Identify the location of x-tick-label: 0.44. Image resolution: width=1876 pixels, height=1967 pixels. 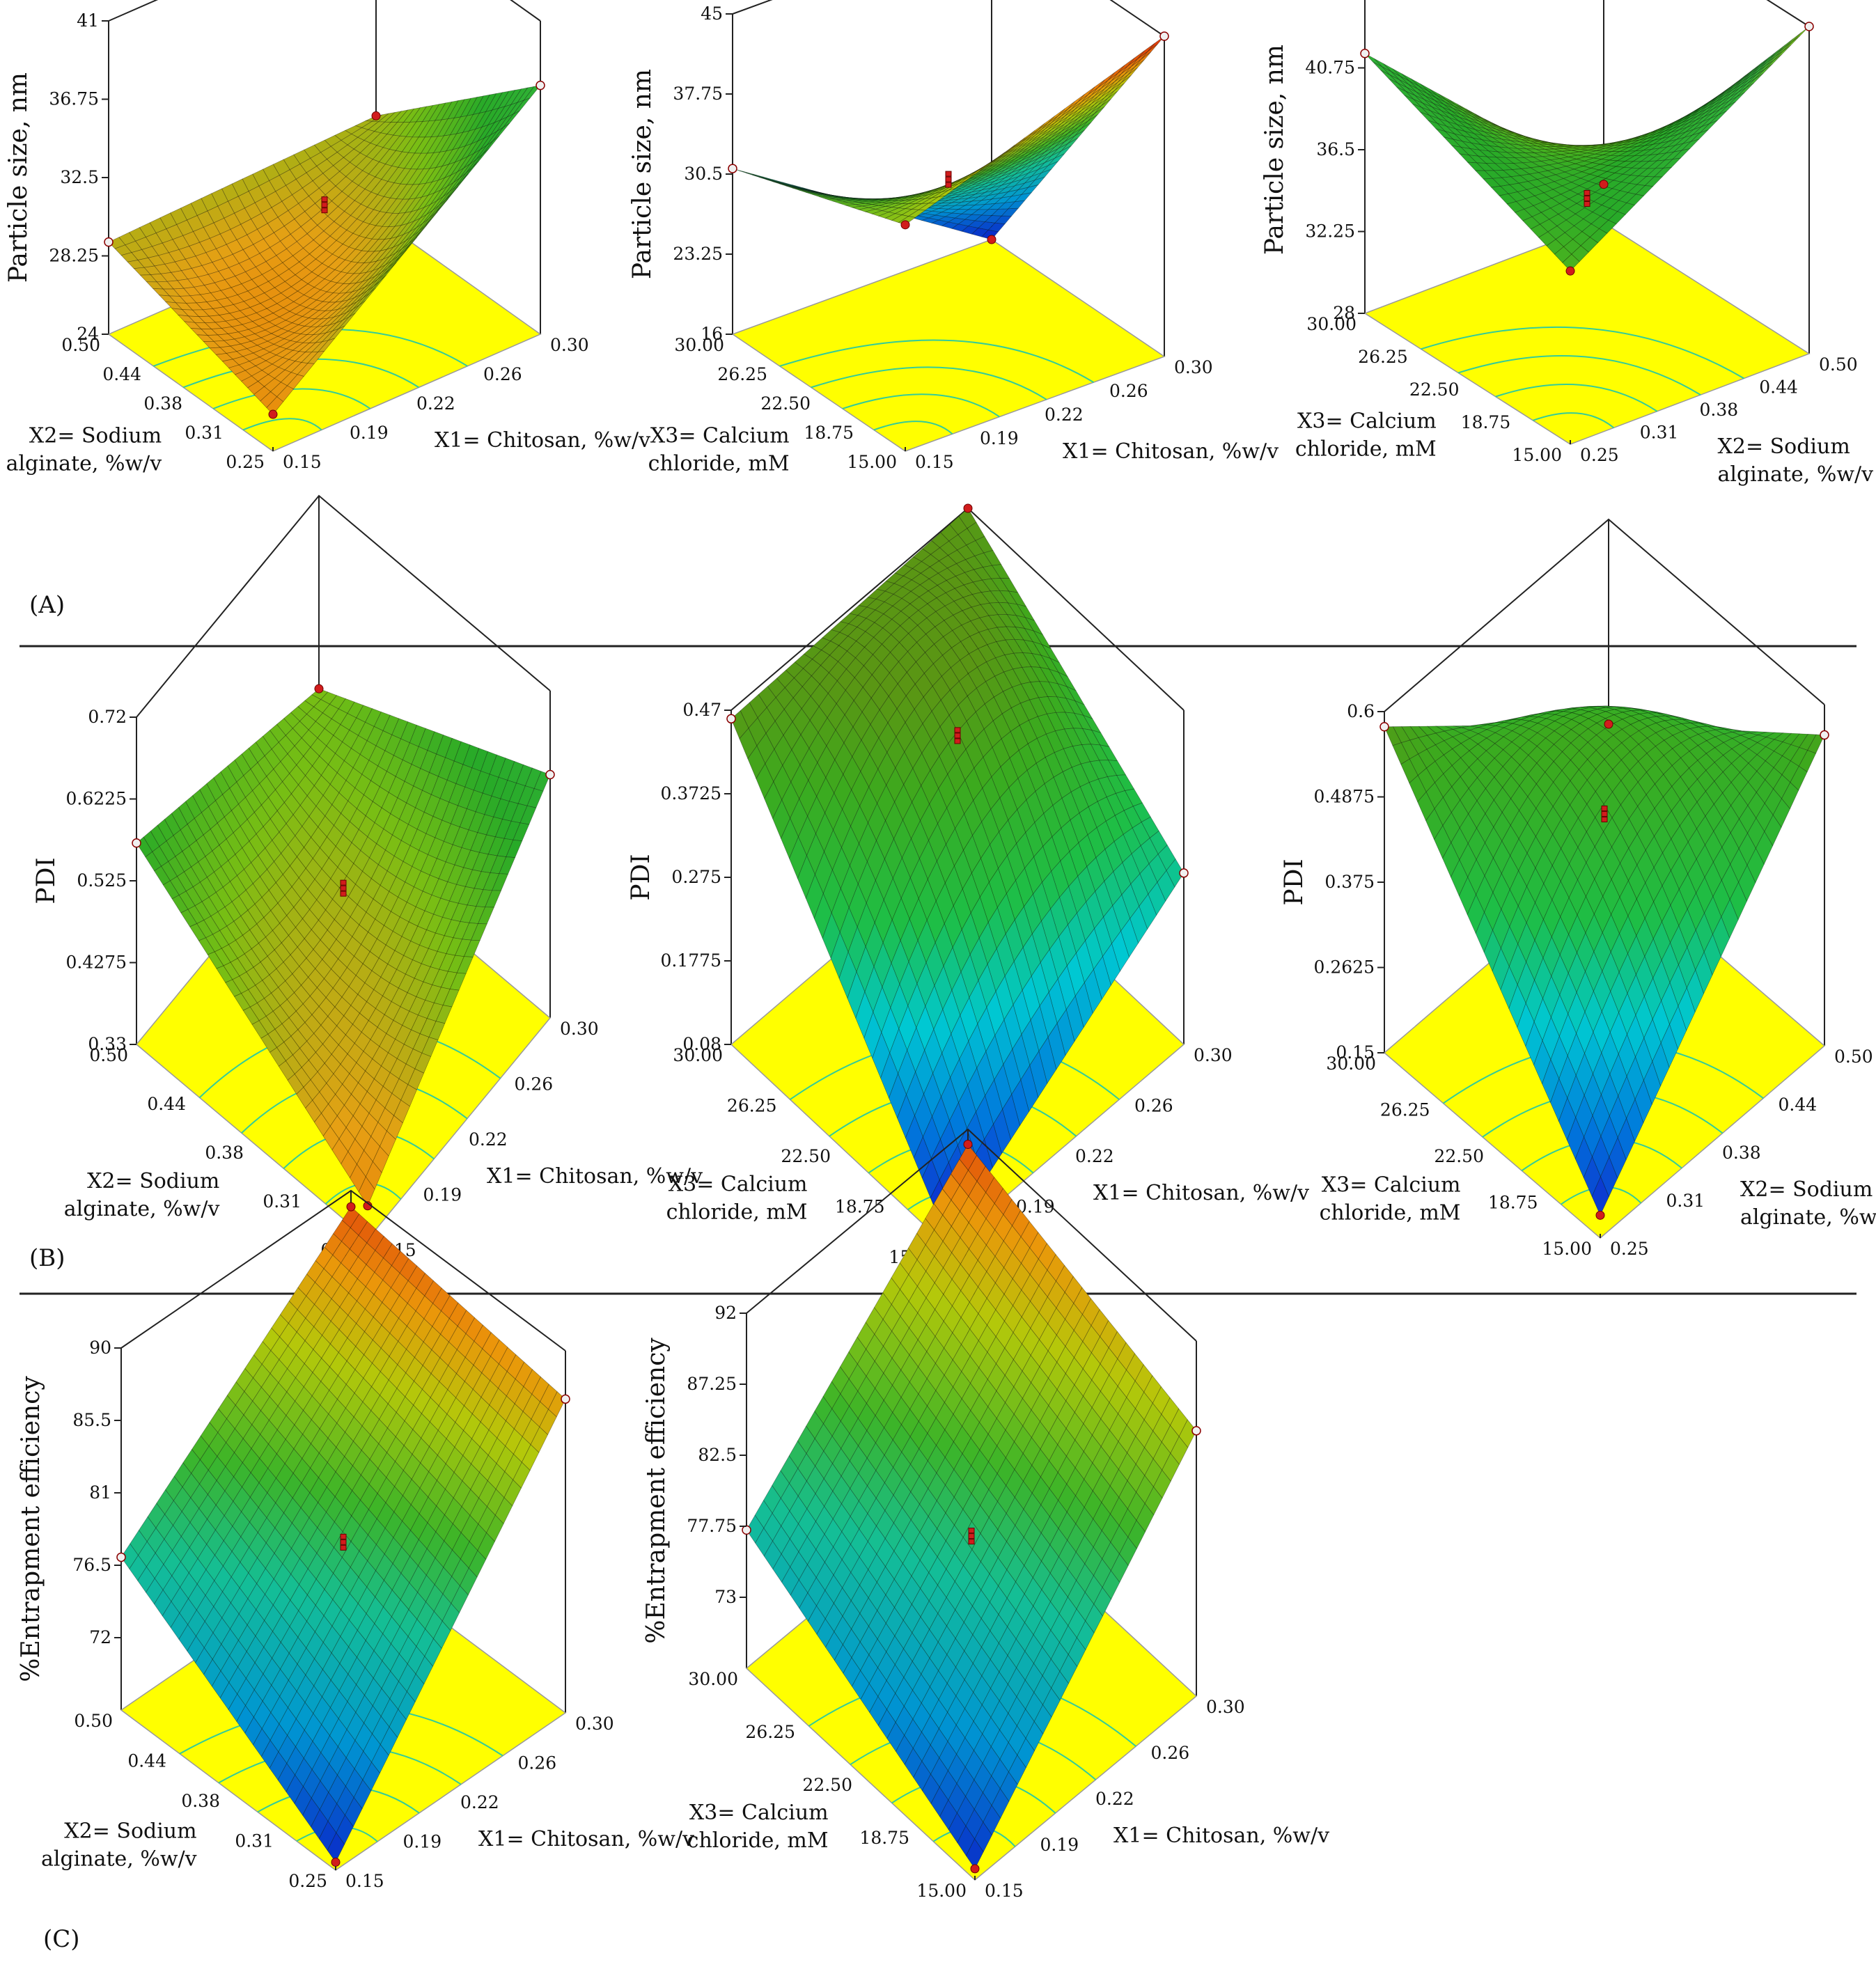
(1798, 1105).